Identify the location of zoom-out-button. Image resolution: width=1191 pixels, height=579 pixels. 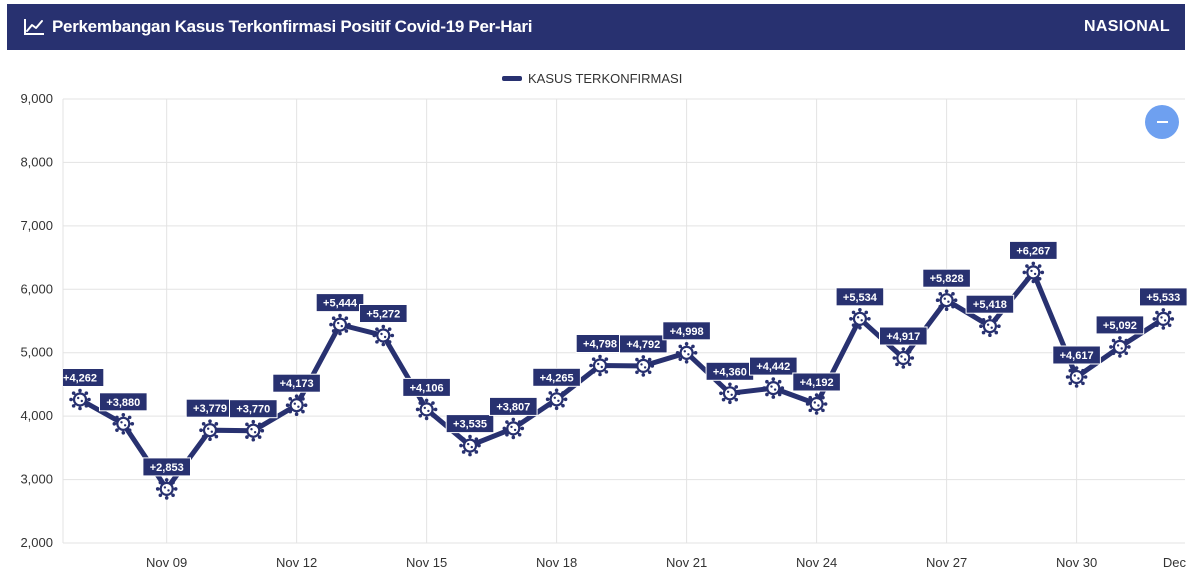
(1162, 122).